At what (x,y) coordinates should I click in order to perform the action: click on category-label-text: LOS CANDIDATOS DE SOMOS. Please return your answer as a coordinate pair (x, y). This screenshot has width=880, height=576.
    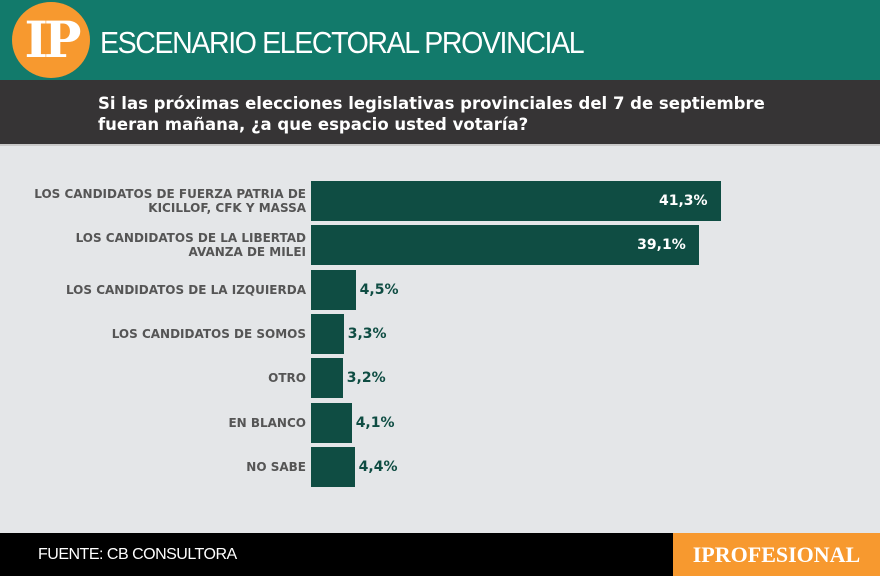
    Looking at the image, I should click on (208, 334).